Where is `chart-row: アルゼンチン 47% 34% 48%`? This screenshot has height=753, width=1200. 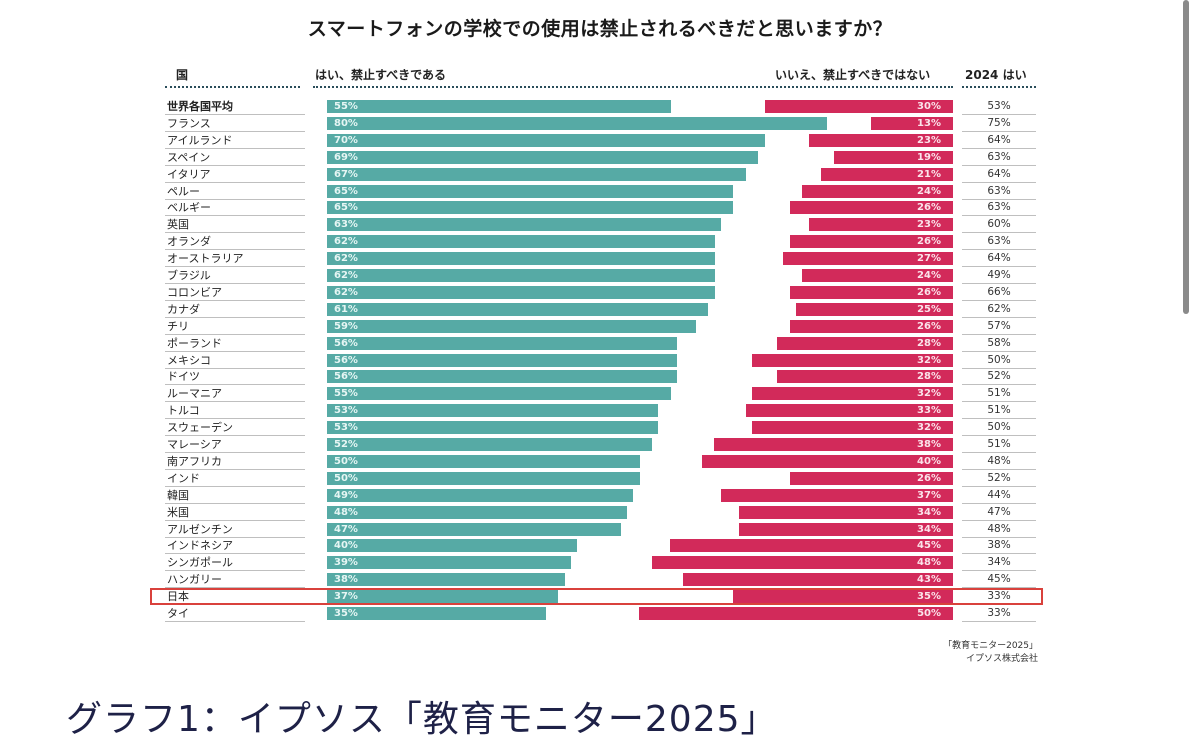
chart-row: アルゼンチン 47% 34% 48% is located at coordinates (600, 530).